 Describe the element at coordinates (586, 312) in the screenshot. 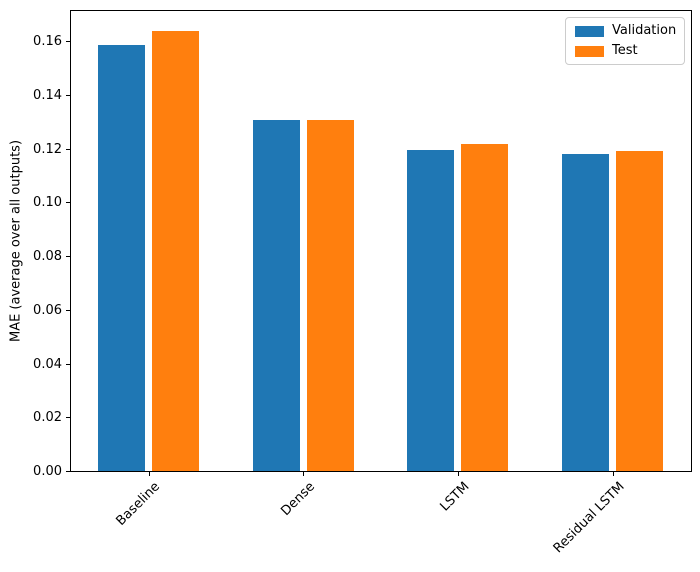

I see `bar-validation-residual-lstm` at that location.